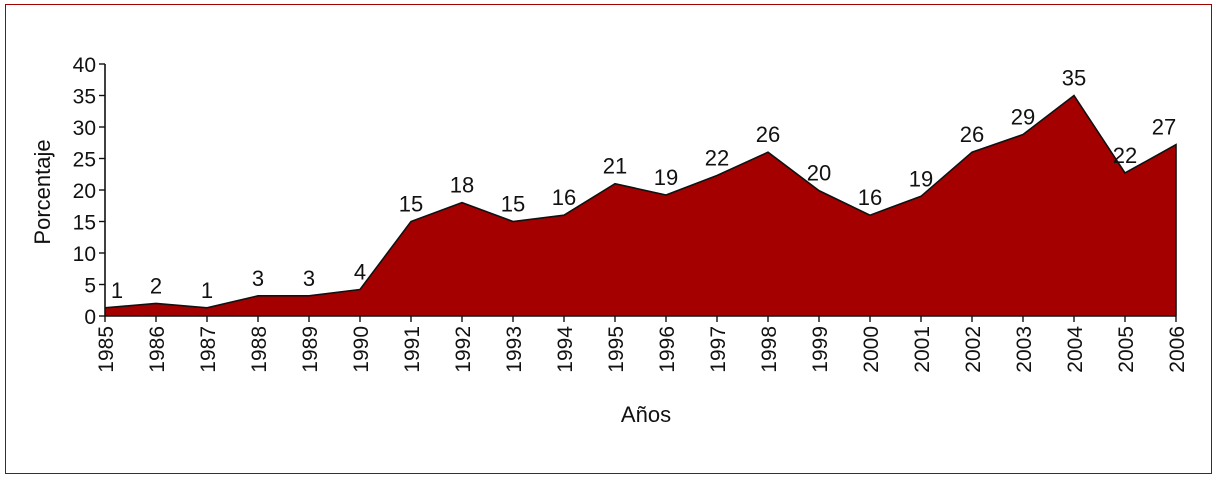 This screenshot has width=1219, height=480. What do you see at coordinates (310, 349) in the screenshot?
I see `x-tick-label: 1989` at bounding box center [310, 349].